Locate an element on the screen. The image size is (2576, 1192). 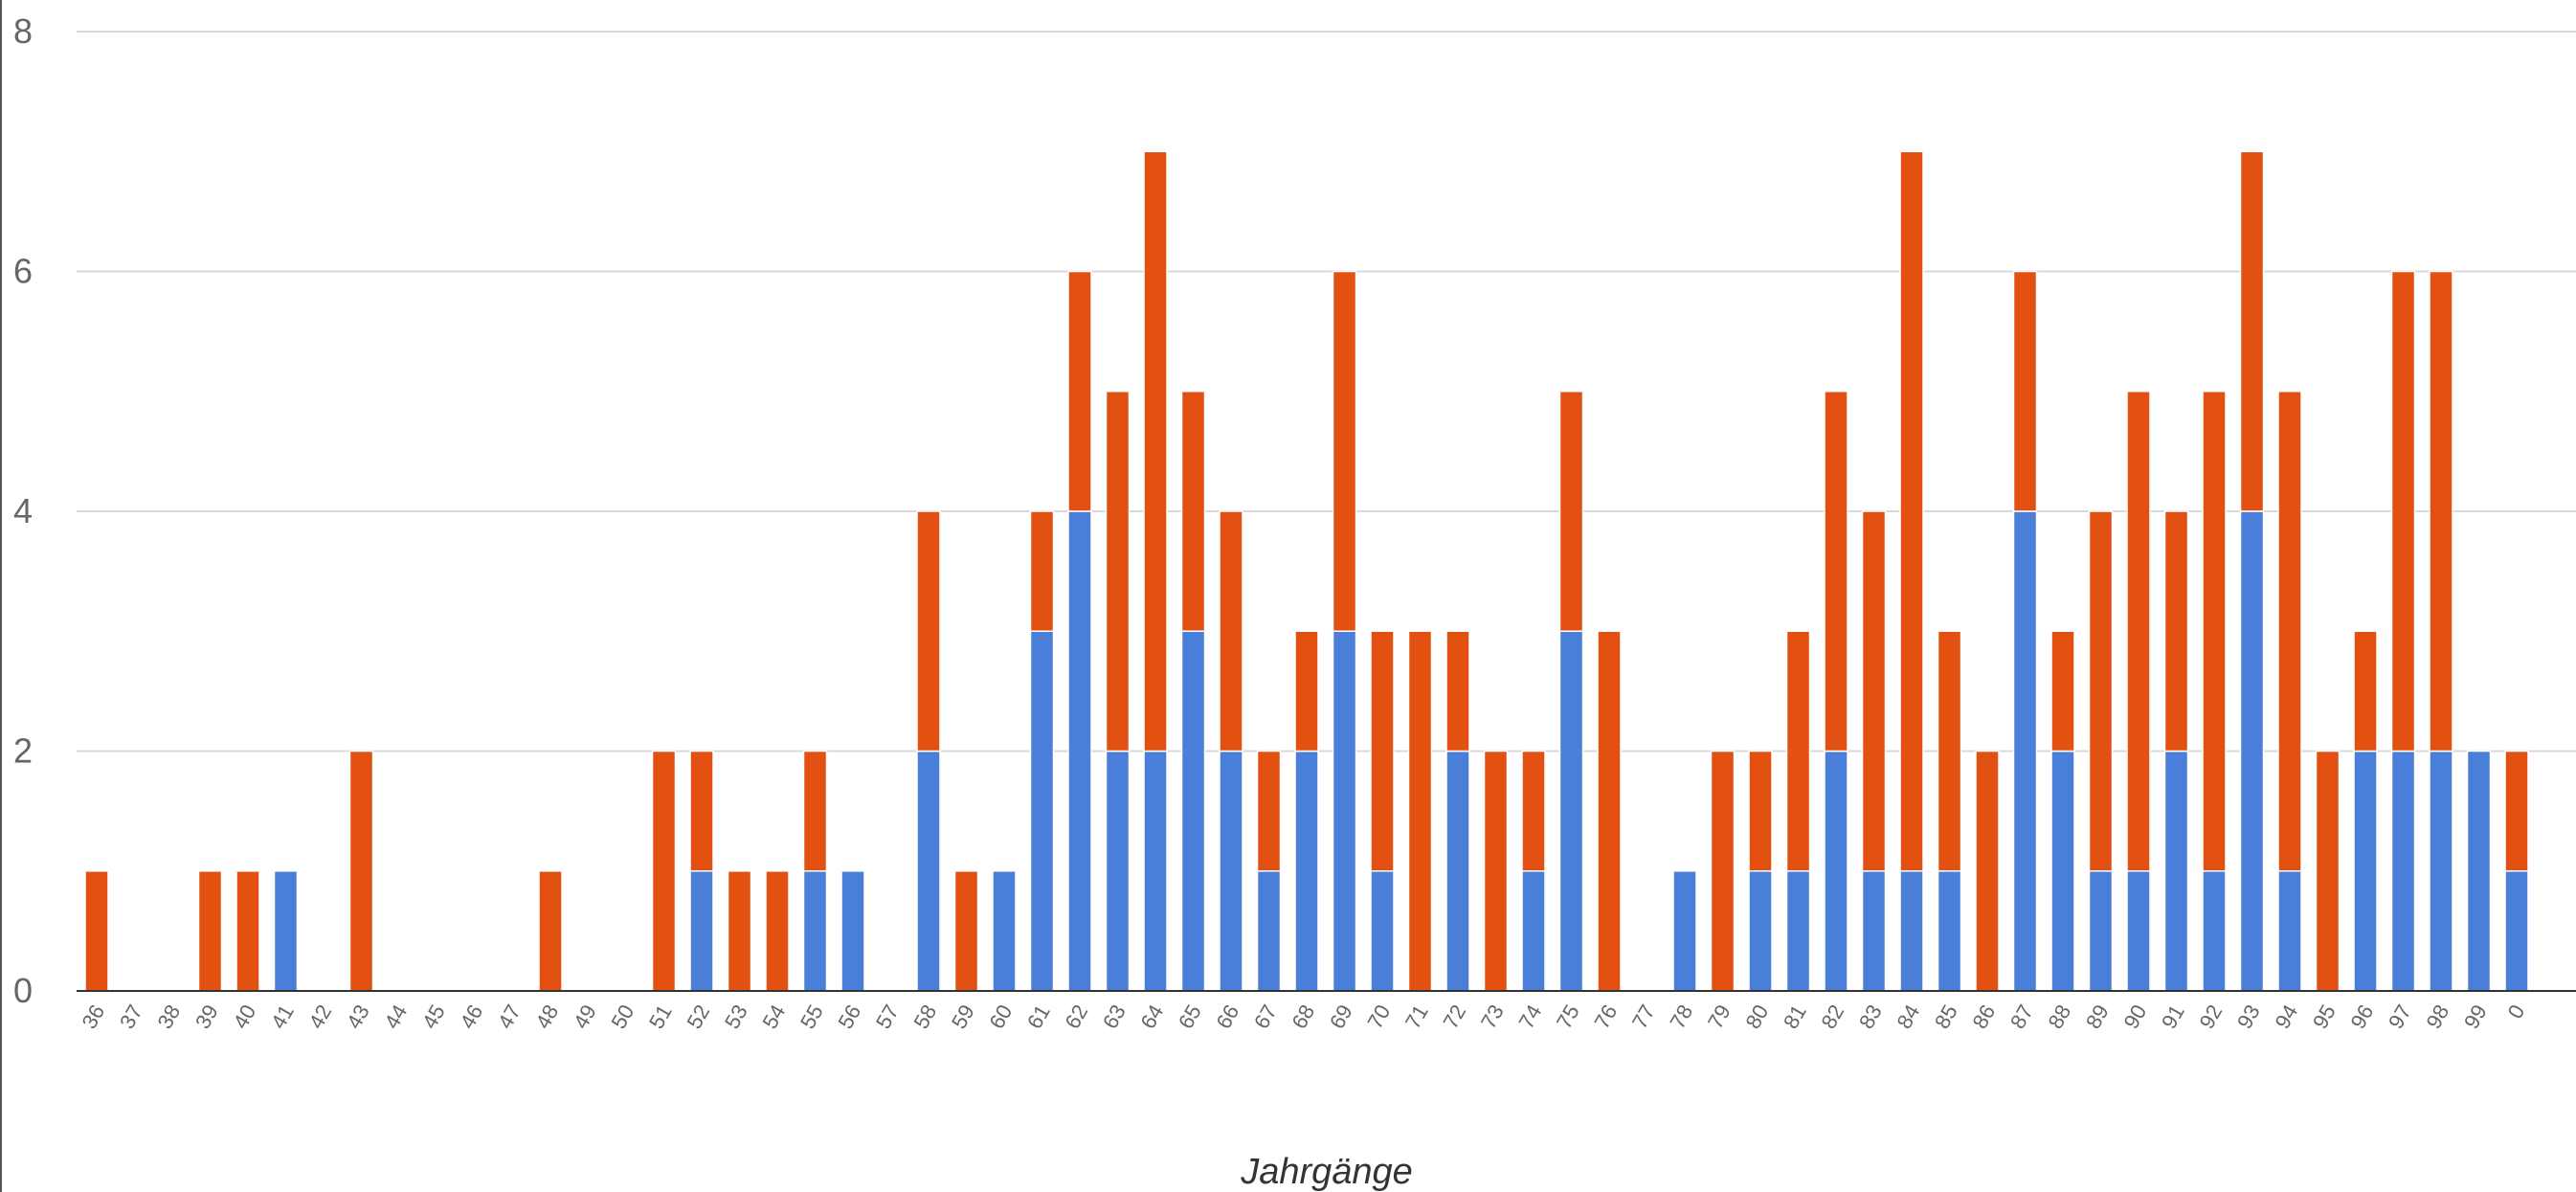
x-tick-label: 38 is located at coordinates (169, 1017).